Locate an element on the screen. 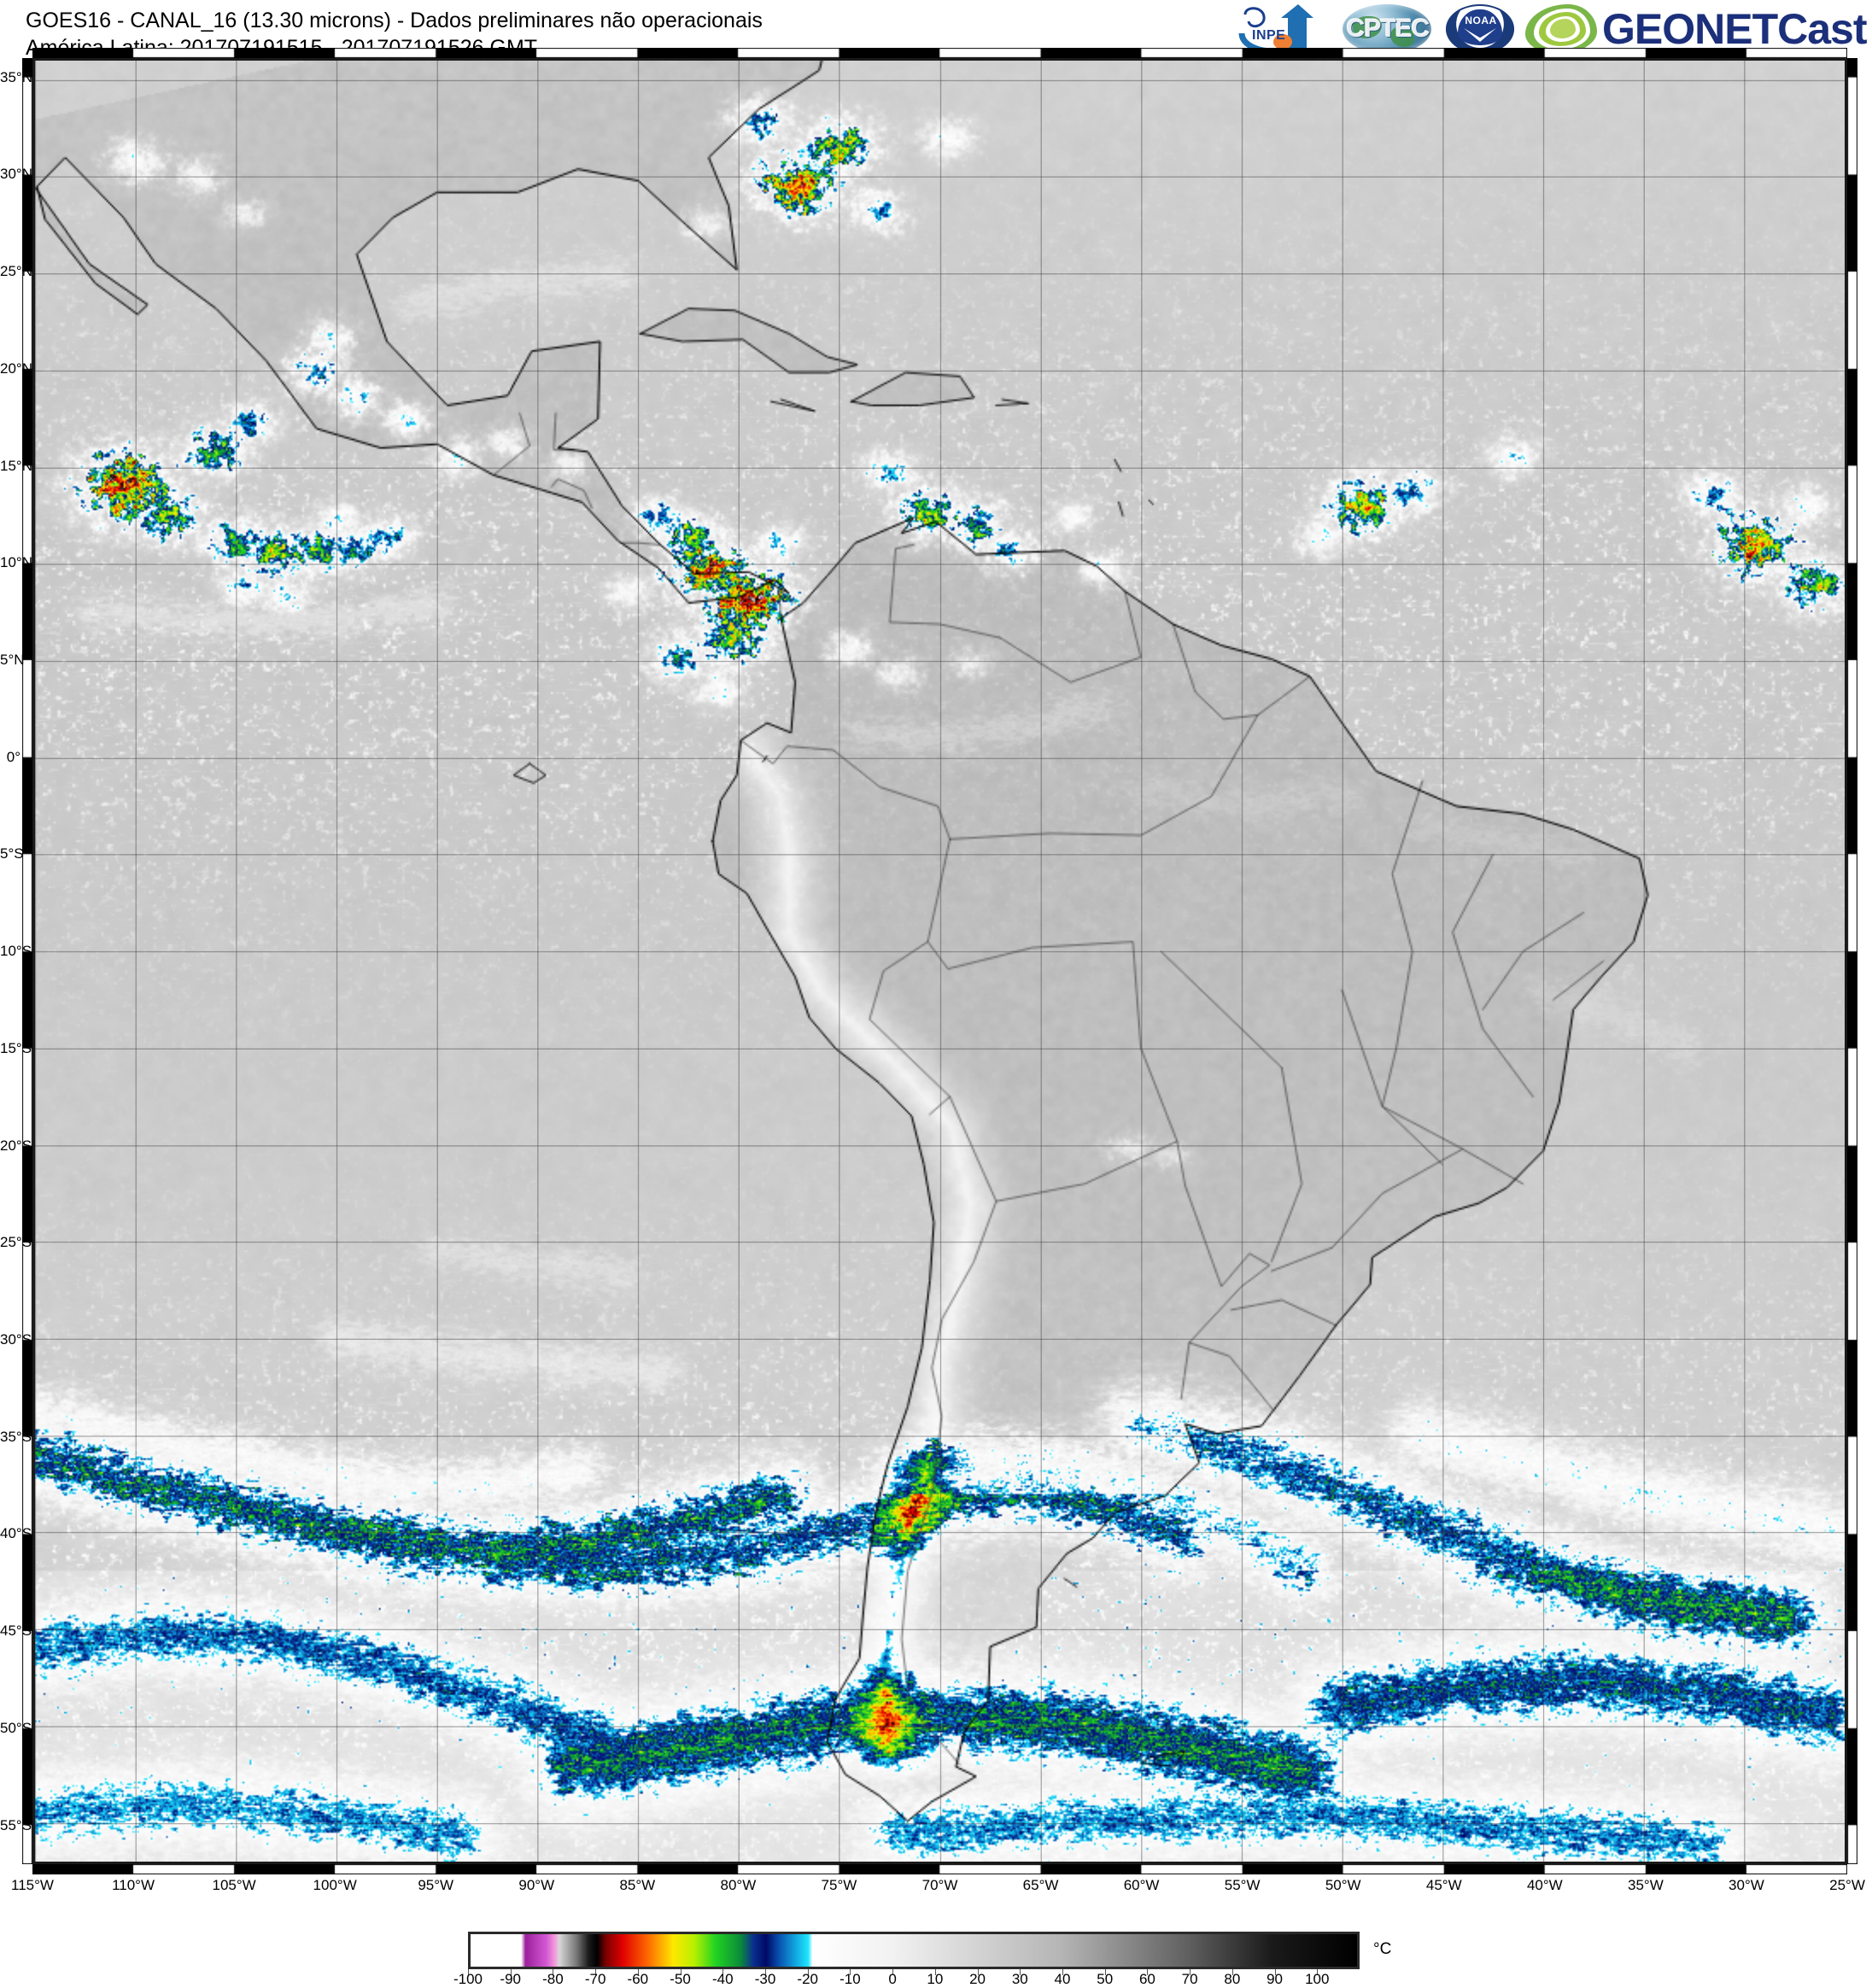 Image resolution: width=1872 pixels, height=1988 pixels. axis-strip-left is located at coordinates (27, 961).